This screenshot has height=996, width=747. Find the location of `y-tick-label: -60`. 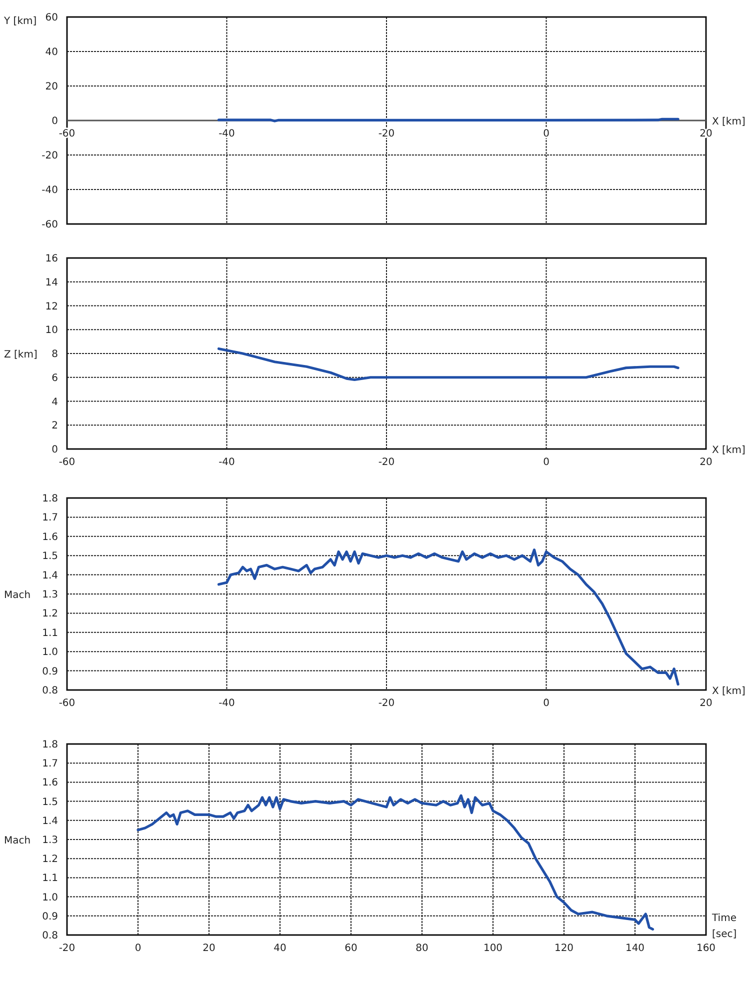

y-tick-label: -60 is located at coordinates (50, 225).